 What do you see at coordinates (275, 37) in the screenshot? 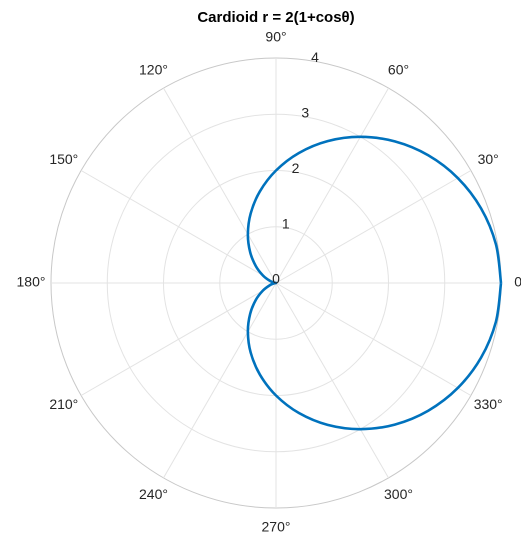
I see `theta-tick-label: 90°` at bounding box center [275, 37].